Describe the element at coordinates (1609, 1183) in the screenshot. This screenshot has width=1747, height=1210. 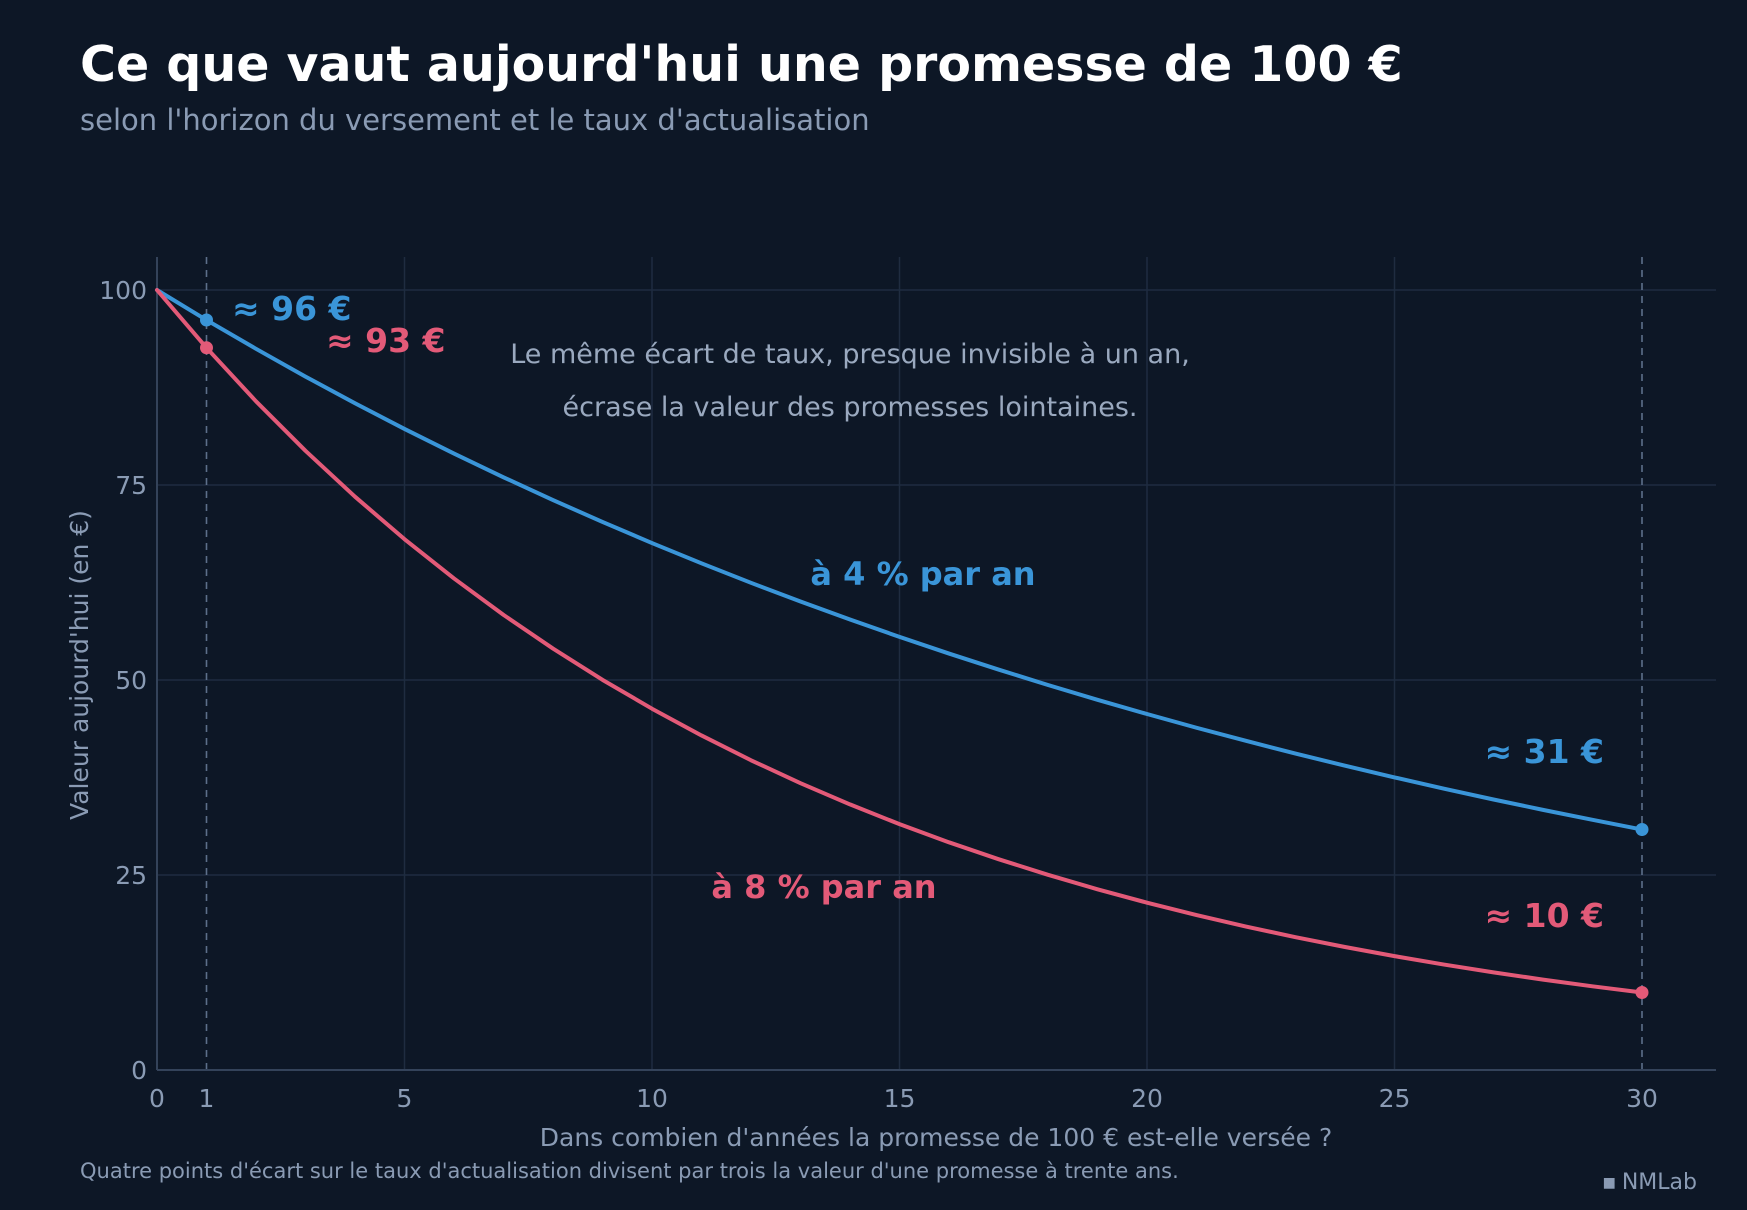
I see `square-mark-icon: ■` at that location.